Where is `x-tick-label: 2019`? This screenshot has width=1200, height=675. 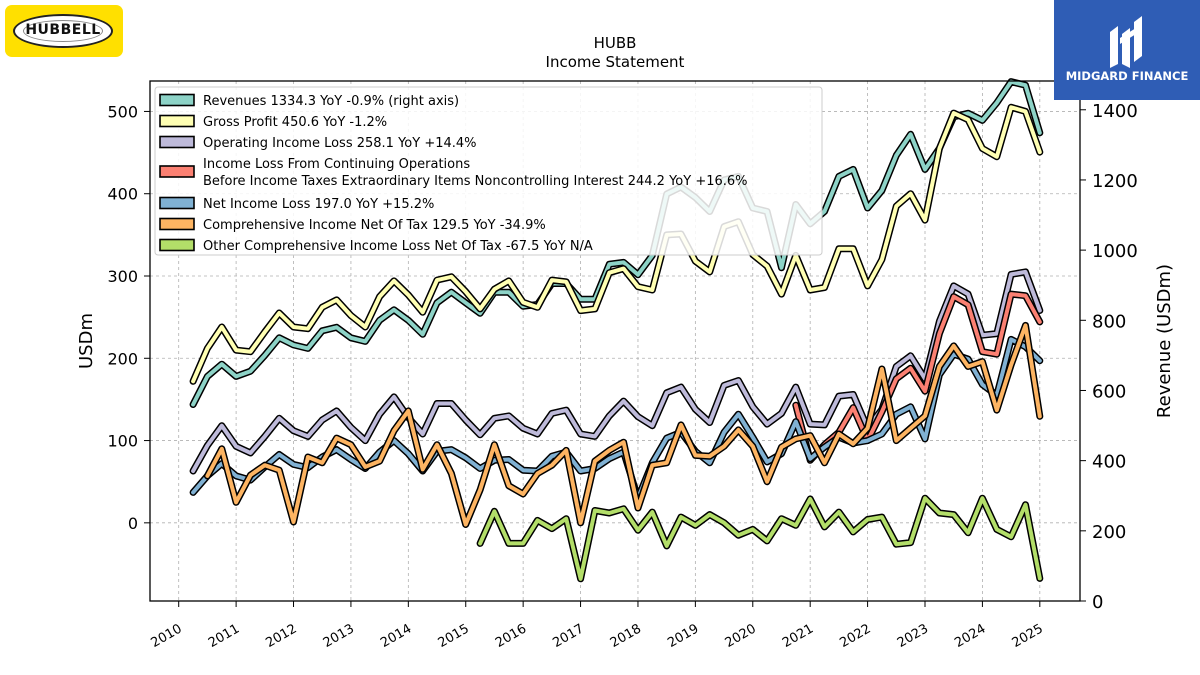 x-tick-label: 2019 is located at coordinates (683, 636).